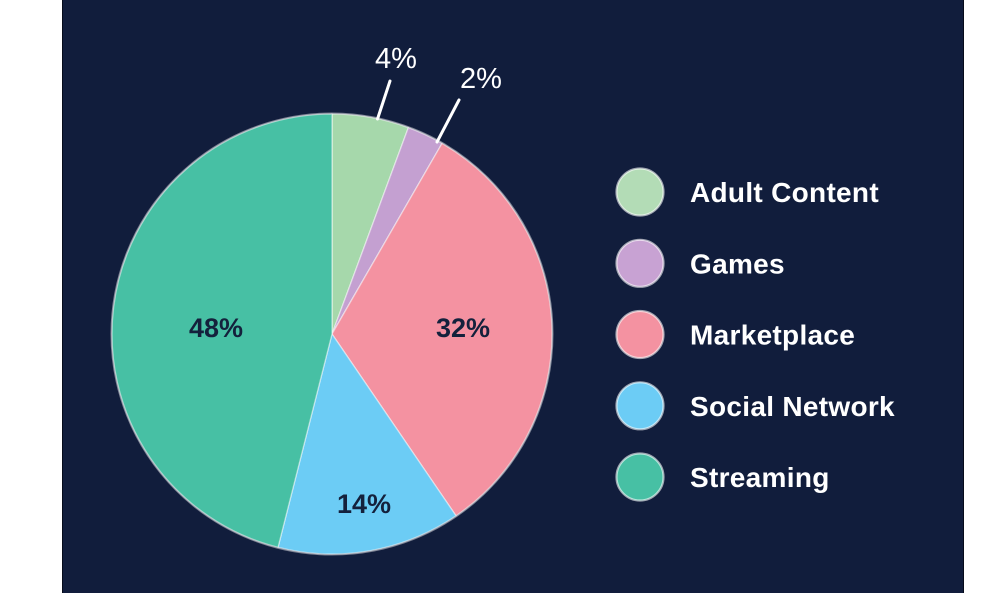  Describe the element at coordinates (772, 335) in the screenshot. I see `svg-text: Marketplace` at that location.